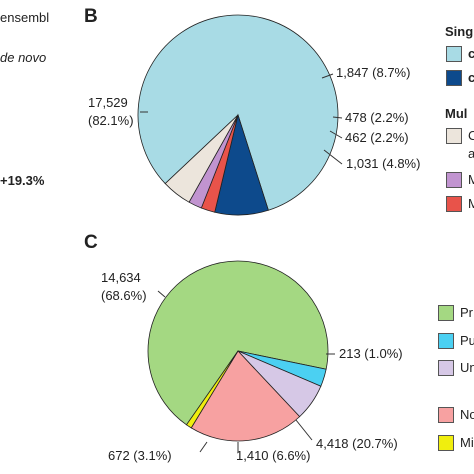 The image size is (474, 474). Describe the element at coordinates (446, 341) in the screenshot. I see `legend-c-swatch-cyan` at that location.